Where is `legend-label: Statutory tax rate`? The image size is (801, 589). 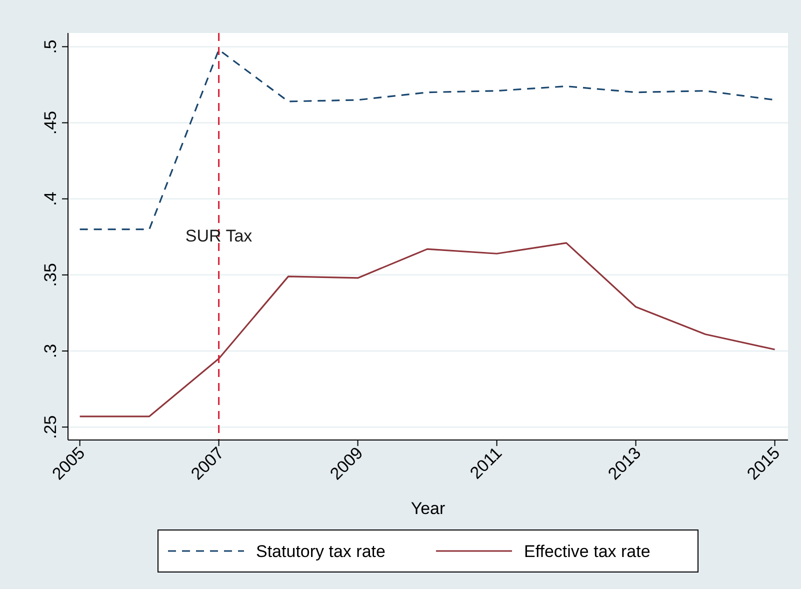
legend-label: Statutory tax rate is located at coordinates (321, 551).